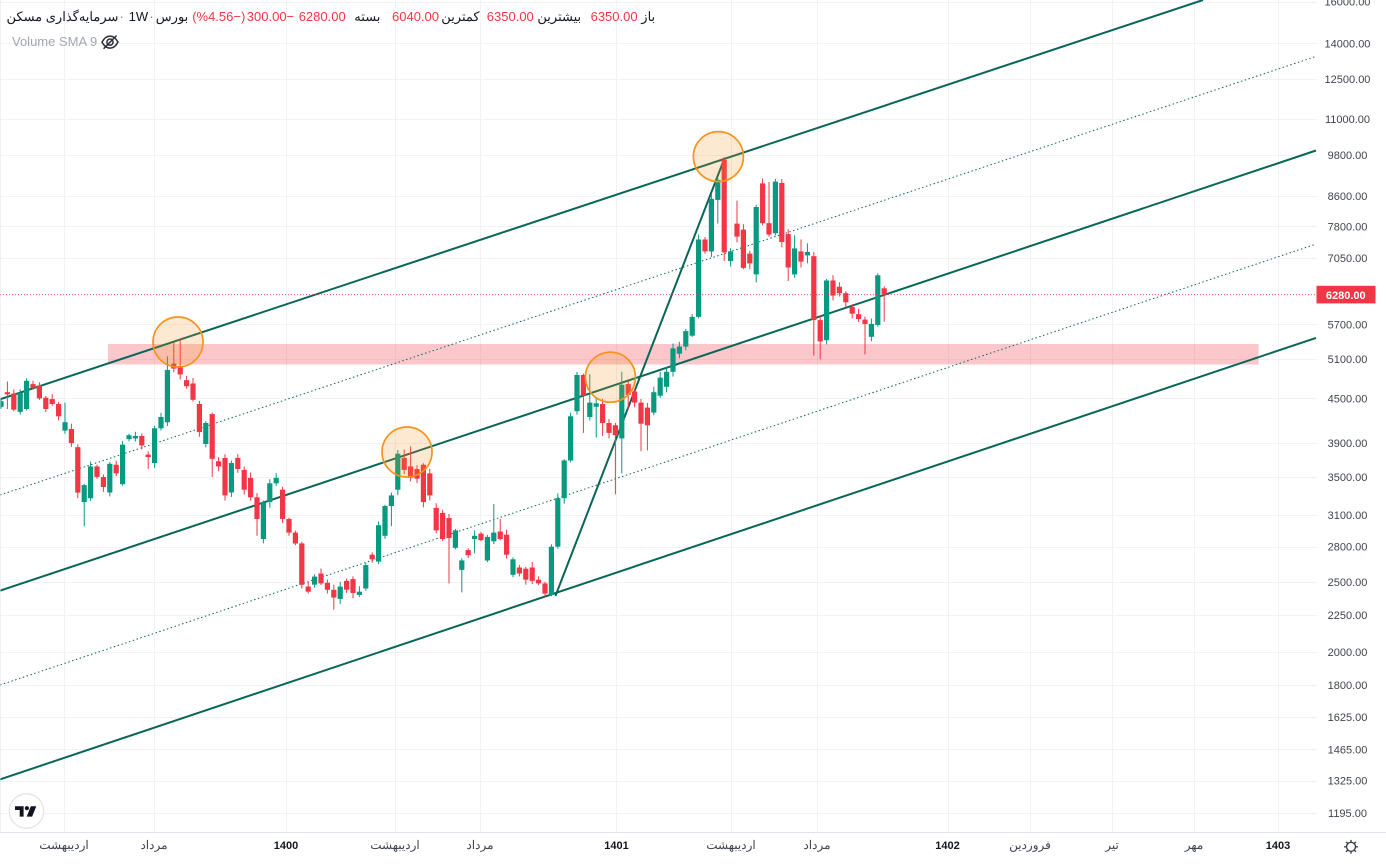  What do you see at coordinates (1348, 360) in the screenshot?
I see `svg-text: 5100.00` at bounding box center [1348, 360].